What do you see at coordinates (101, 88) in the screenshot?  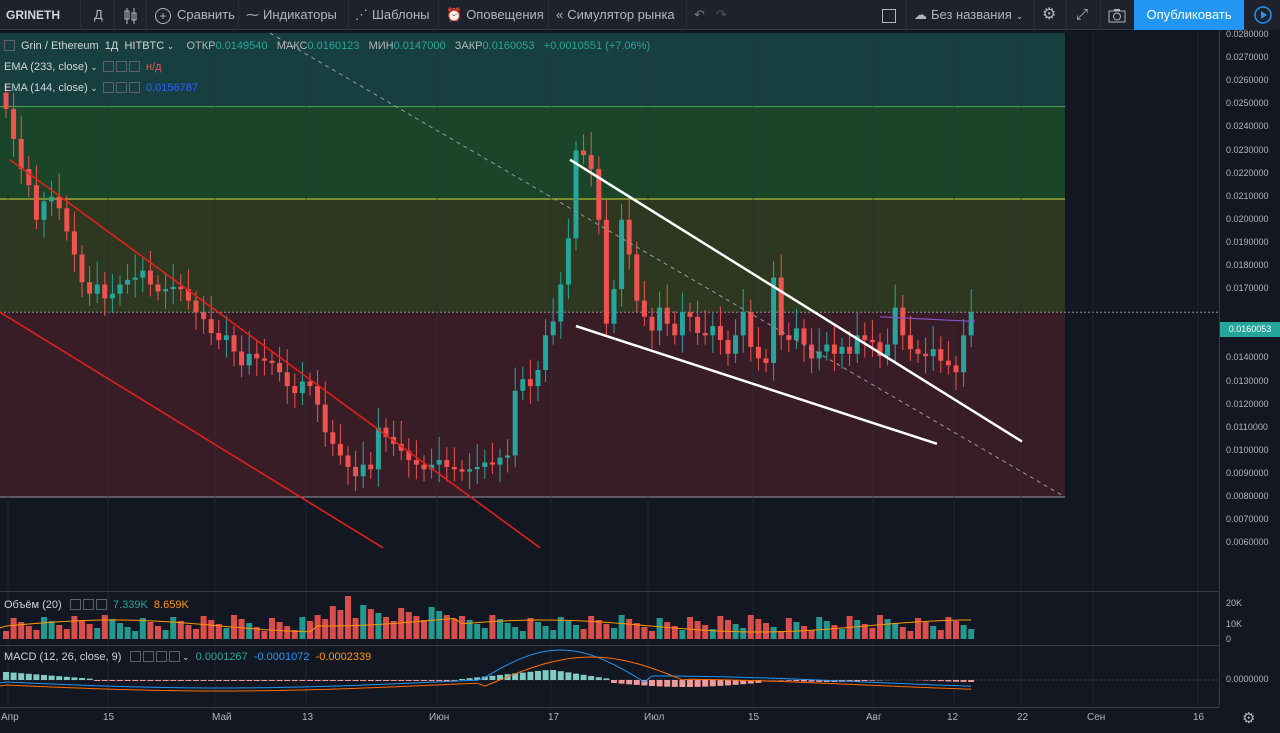 I see `ema144-legend: EMA (144, close) ⌄ 0.0156787` at bounding box center [101, 88].